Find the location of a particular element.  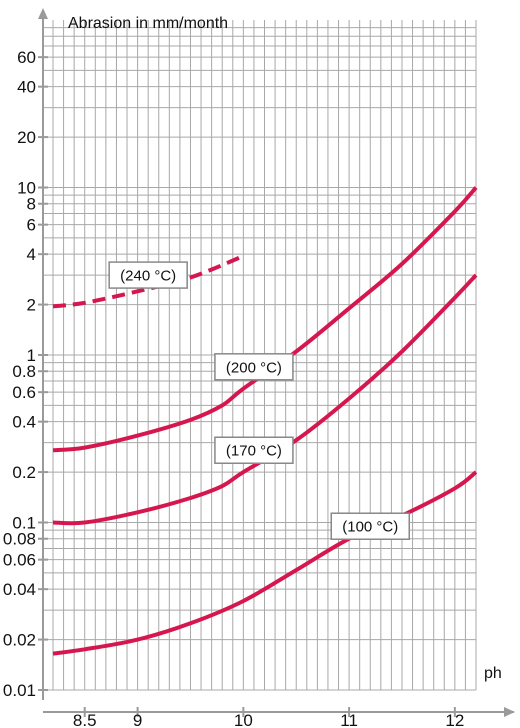

y-tick-label: 0.08 is located at coordinates (19, 539).